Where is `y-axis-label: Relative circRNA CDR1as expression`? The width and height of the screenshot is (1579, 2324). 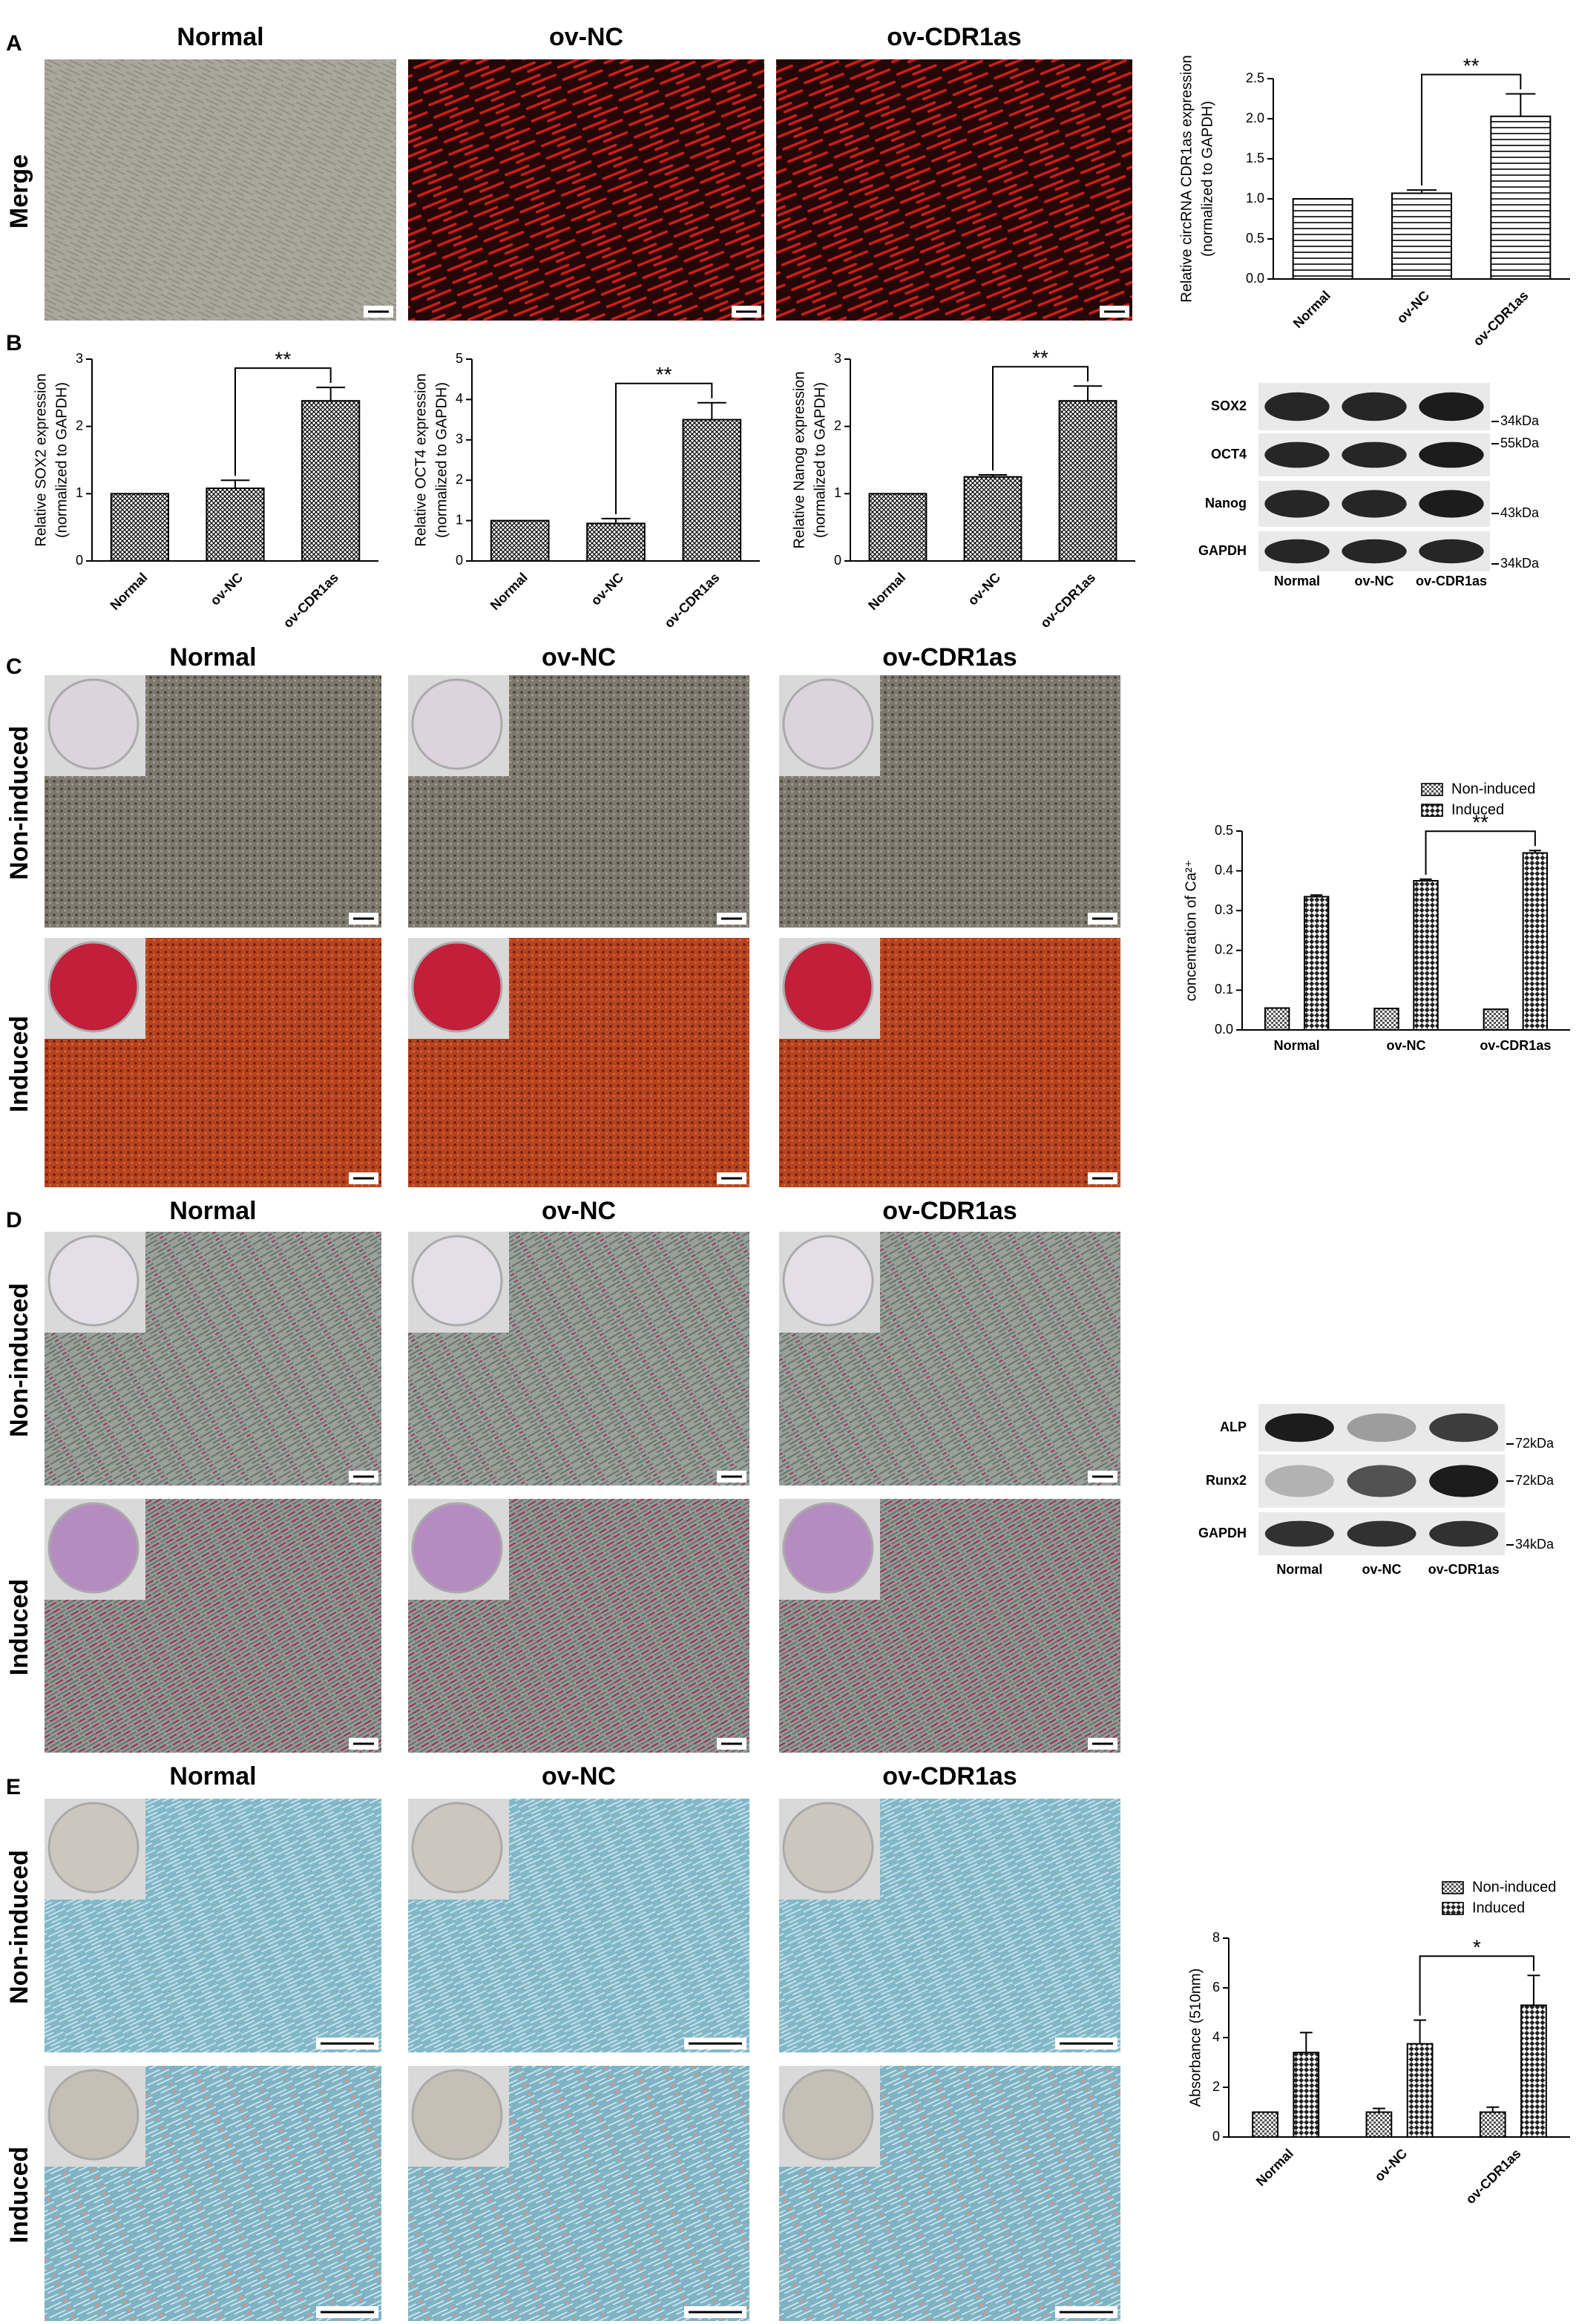
y-axis-label: Relative circRNA CDR1as expression is located at coordinates (1187, 178).